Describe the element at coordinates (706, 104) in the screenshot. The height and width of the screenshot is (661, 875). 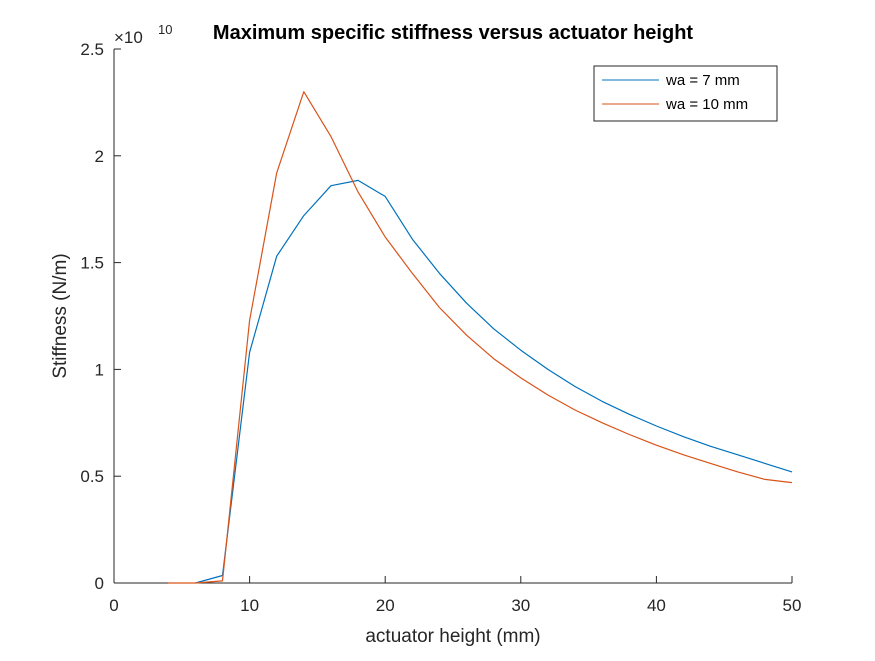
I see `legend-label-wa-10: wa = 10 mm` at that location.